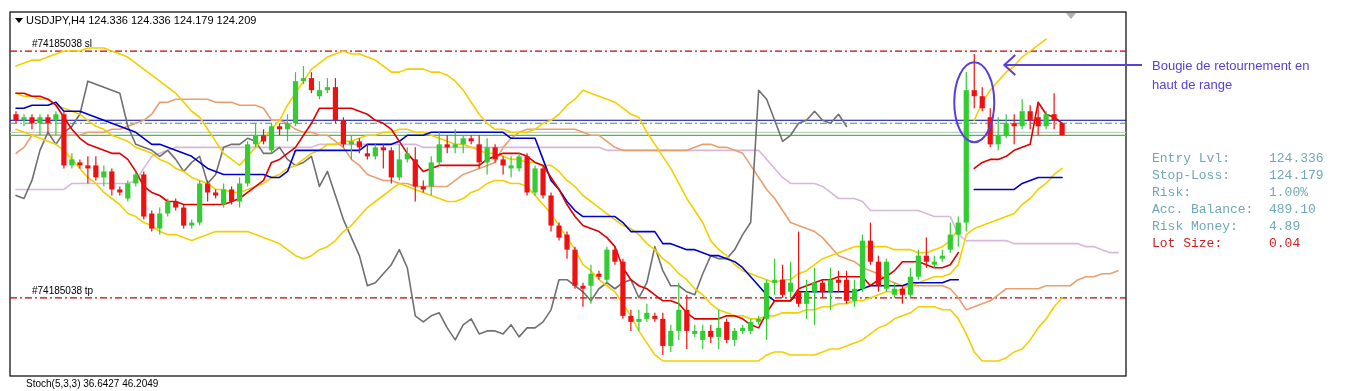 Image resolution: width=1360 pixels, height=391 pixels. What do you see at coordinates (1238, 175) in the screenshot?
I see `text: Stop-Loss: 124.179` at bounding box center [1238, 175].